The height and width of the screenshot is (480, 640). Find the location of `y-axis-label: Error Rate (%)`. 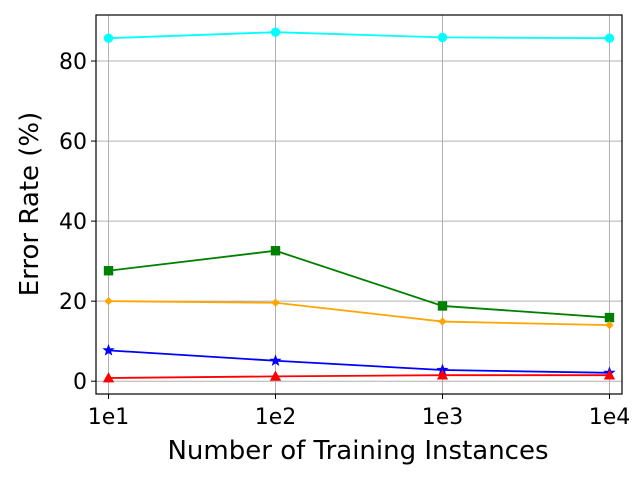

y-axis-label: Error Rate (%) is located at coordinates (30, 204).